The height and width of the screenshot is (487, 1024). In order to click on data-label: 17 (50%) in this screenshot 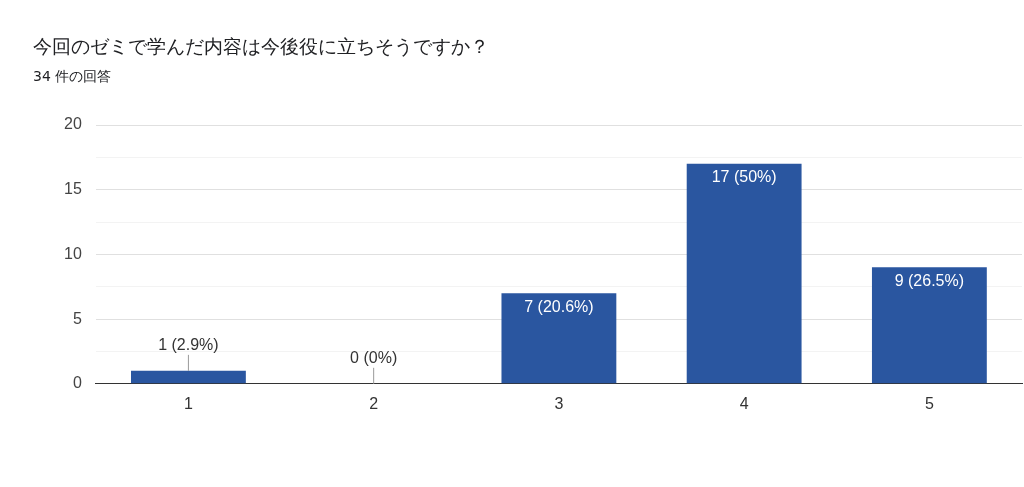, I will do `click(744, 177)`.